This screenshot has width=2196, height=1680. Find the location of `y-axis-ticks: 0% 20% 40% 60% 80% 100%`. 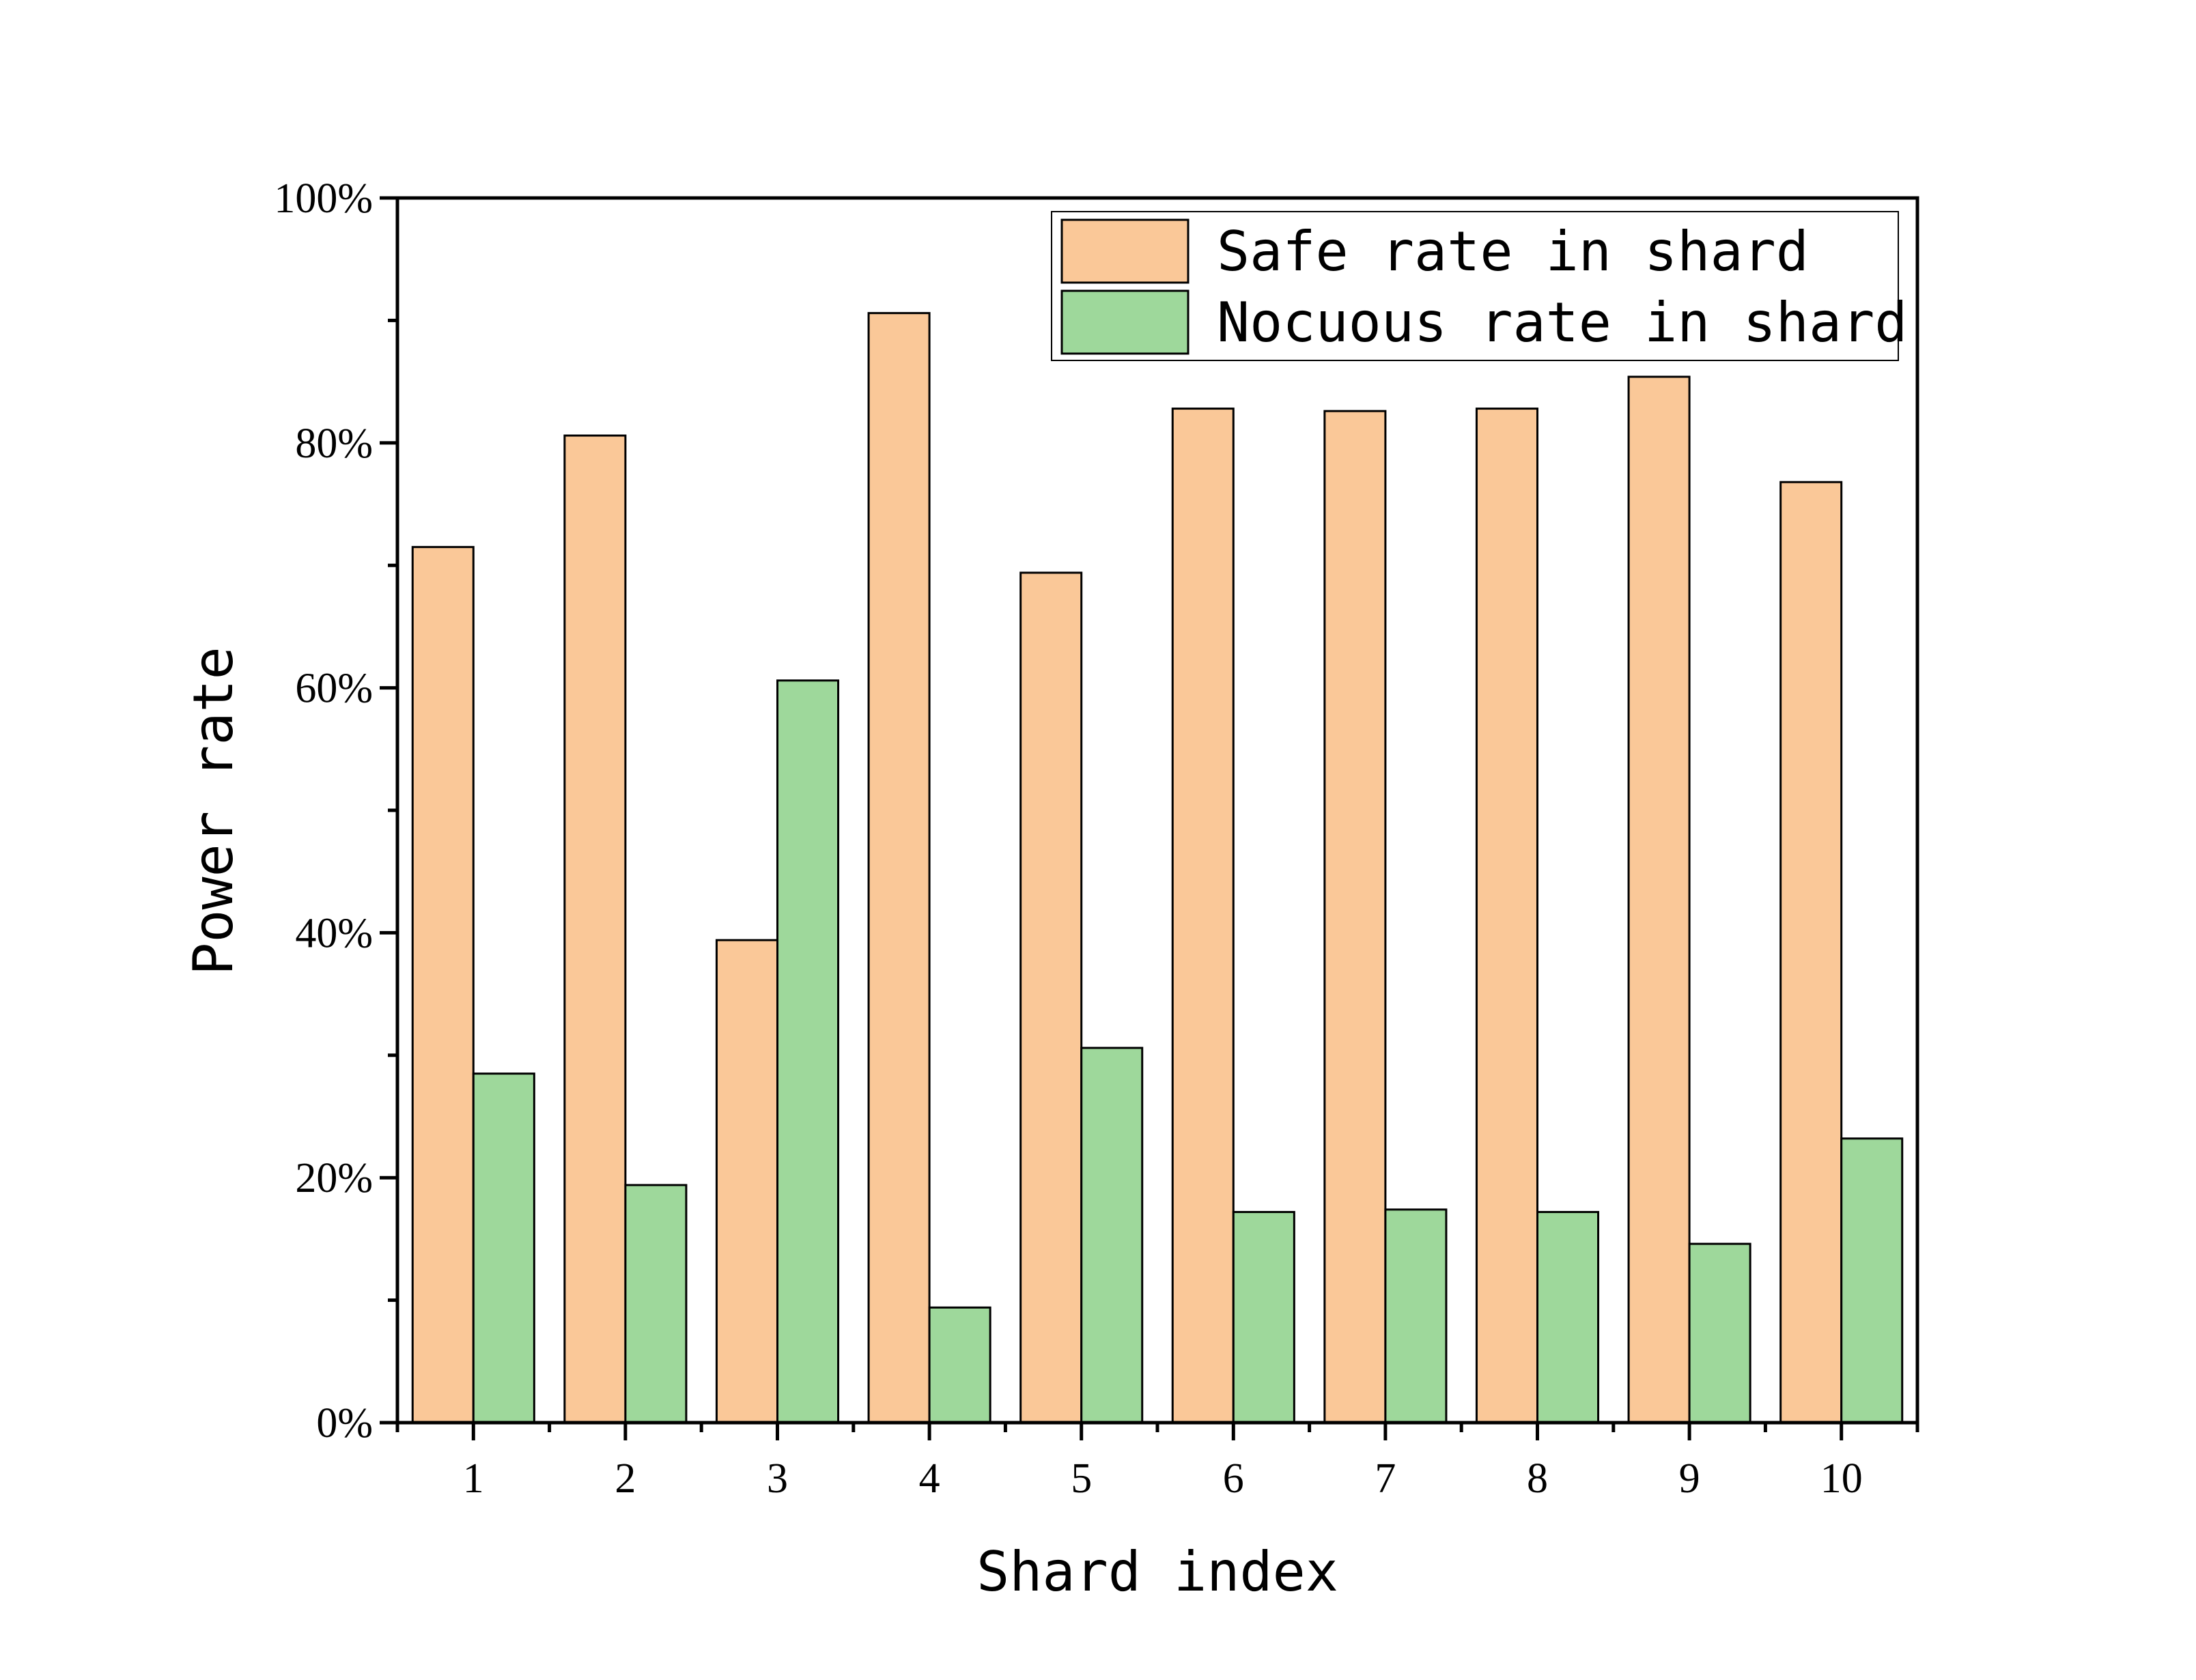

y-axis-ticks: 0% 20% 40% 60% 80% 100% is located at coordinates (336, 811).